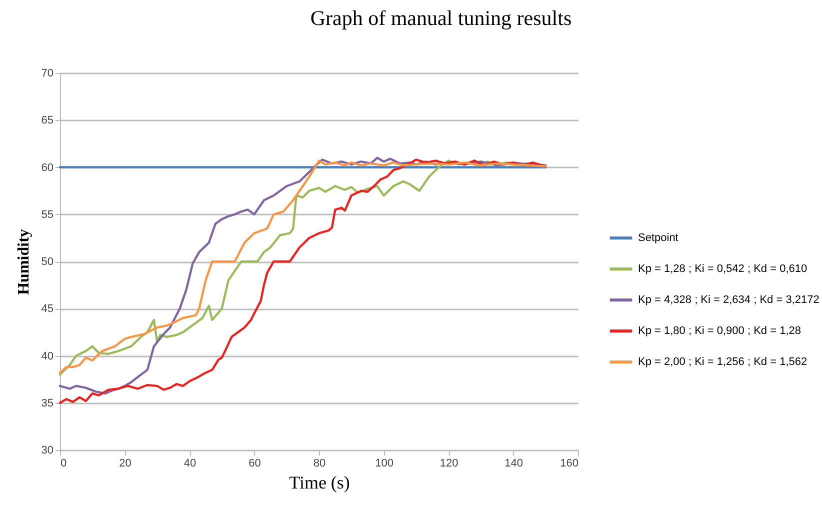 The height and width of the screenshot is (506, 822). I want to click on legend-label: Kp = 4,328 ; Ki = 2,634 ; Kd = 3,2172, so click(729, 300).